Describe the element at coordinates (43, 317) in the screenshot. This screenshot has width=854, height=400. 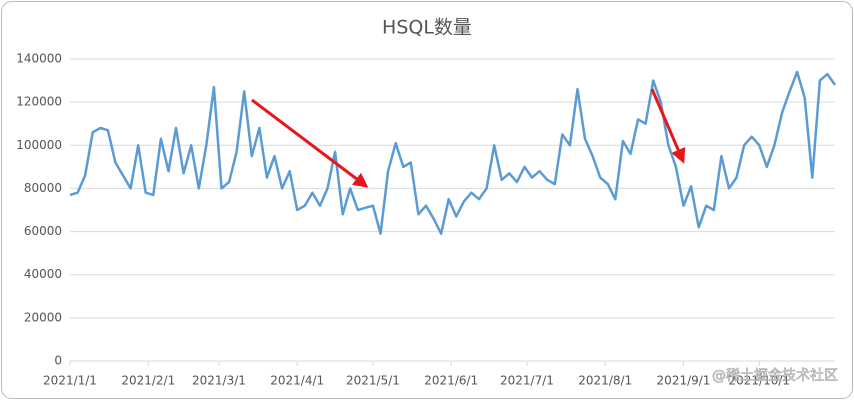
I see `y-tick-label: 20000` at that location.